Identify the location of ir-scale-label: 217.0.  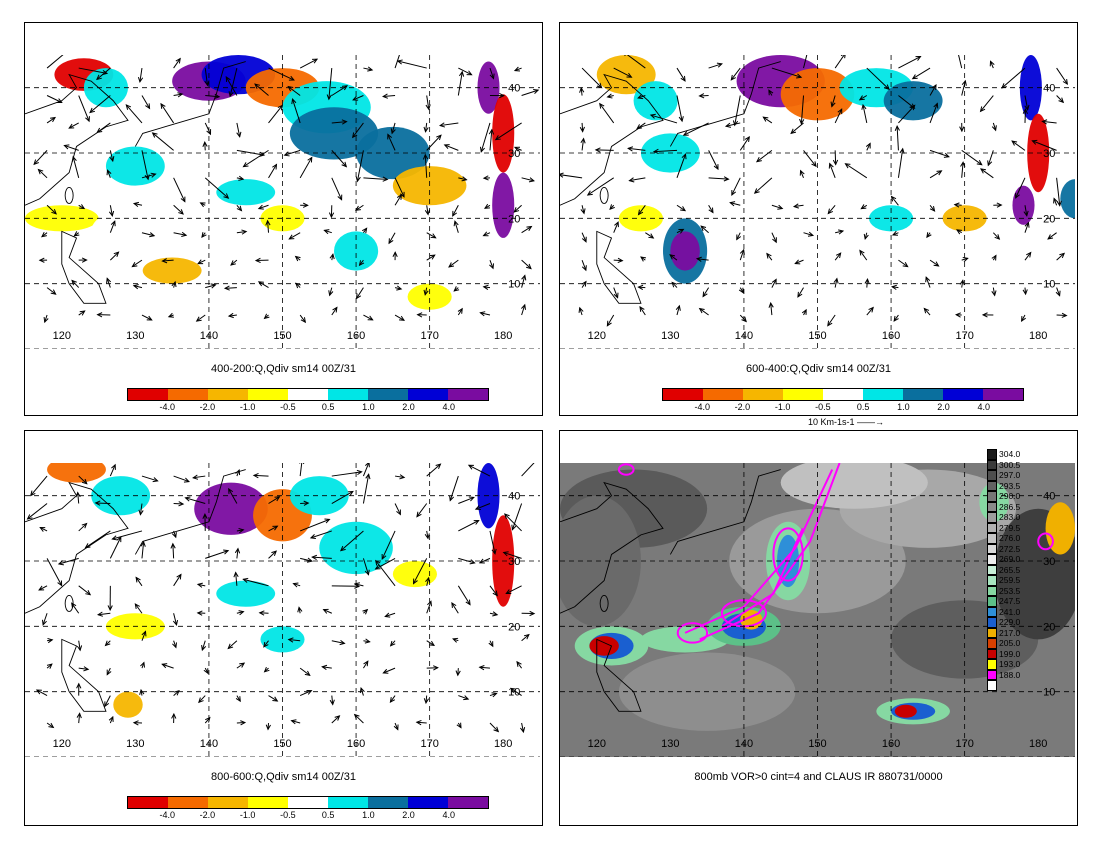
(1010, 632).